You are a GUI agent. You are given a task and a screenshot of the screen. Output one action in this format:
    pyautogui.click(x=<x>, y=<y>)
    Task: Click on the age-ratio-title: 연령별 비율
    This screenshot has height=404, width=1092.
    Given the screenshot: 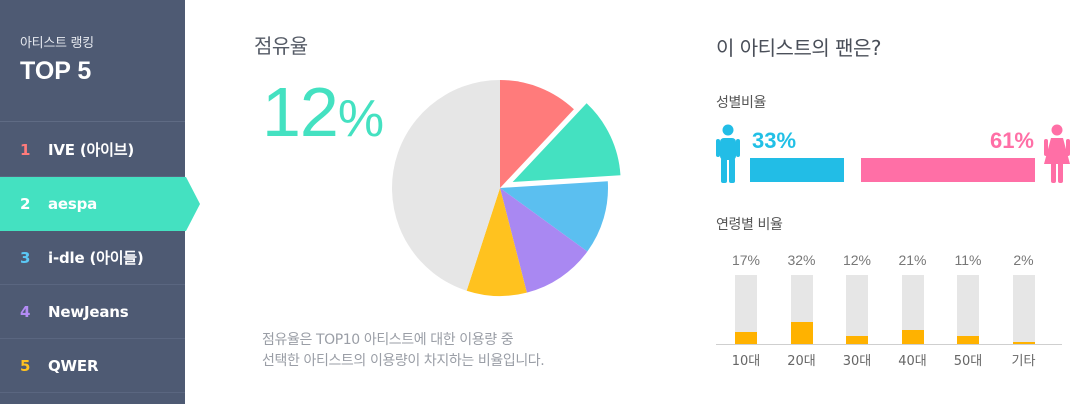 What is the action you would take?
    pyautogui.click(x=749, y=225)
    